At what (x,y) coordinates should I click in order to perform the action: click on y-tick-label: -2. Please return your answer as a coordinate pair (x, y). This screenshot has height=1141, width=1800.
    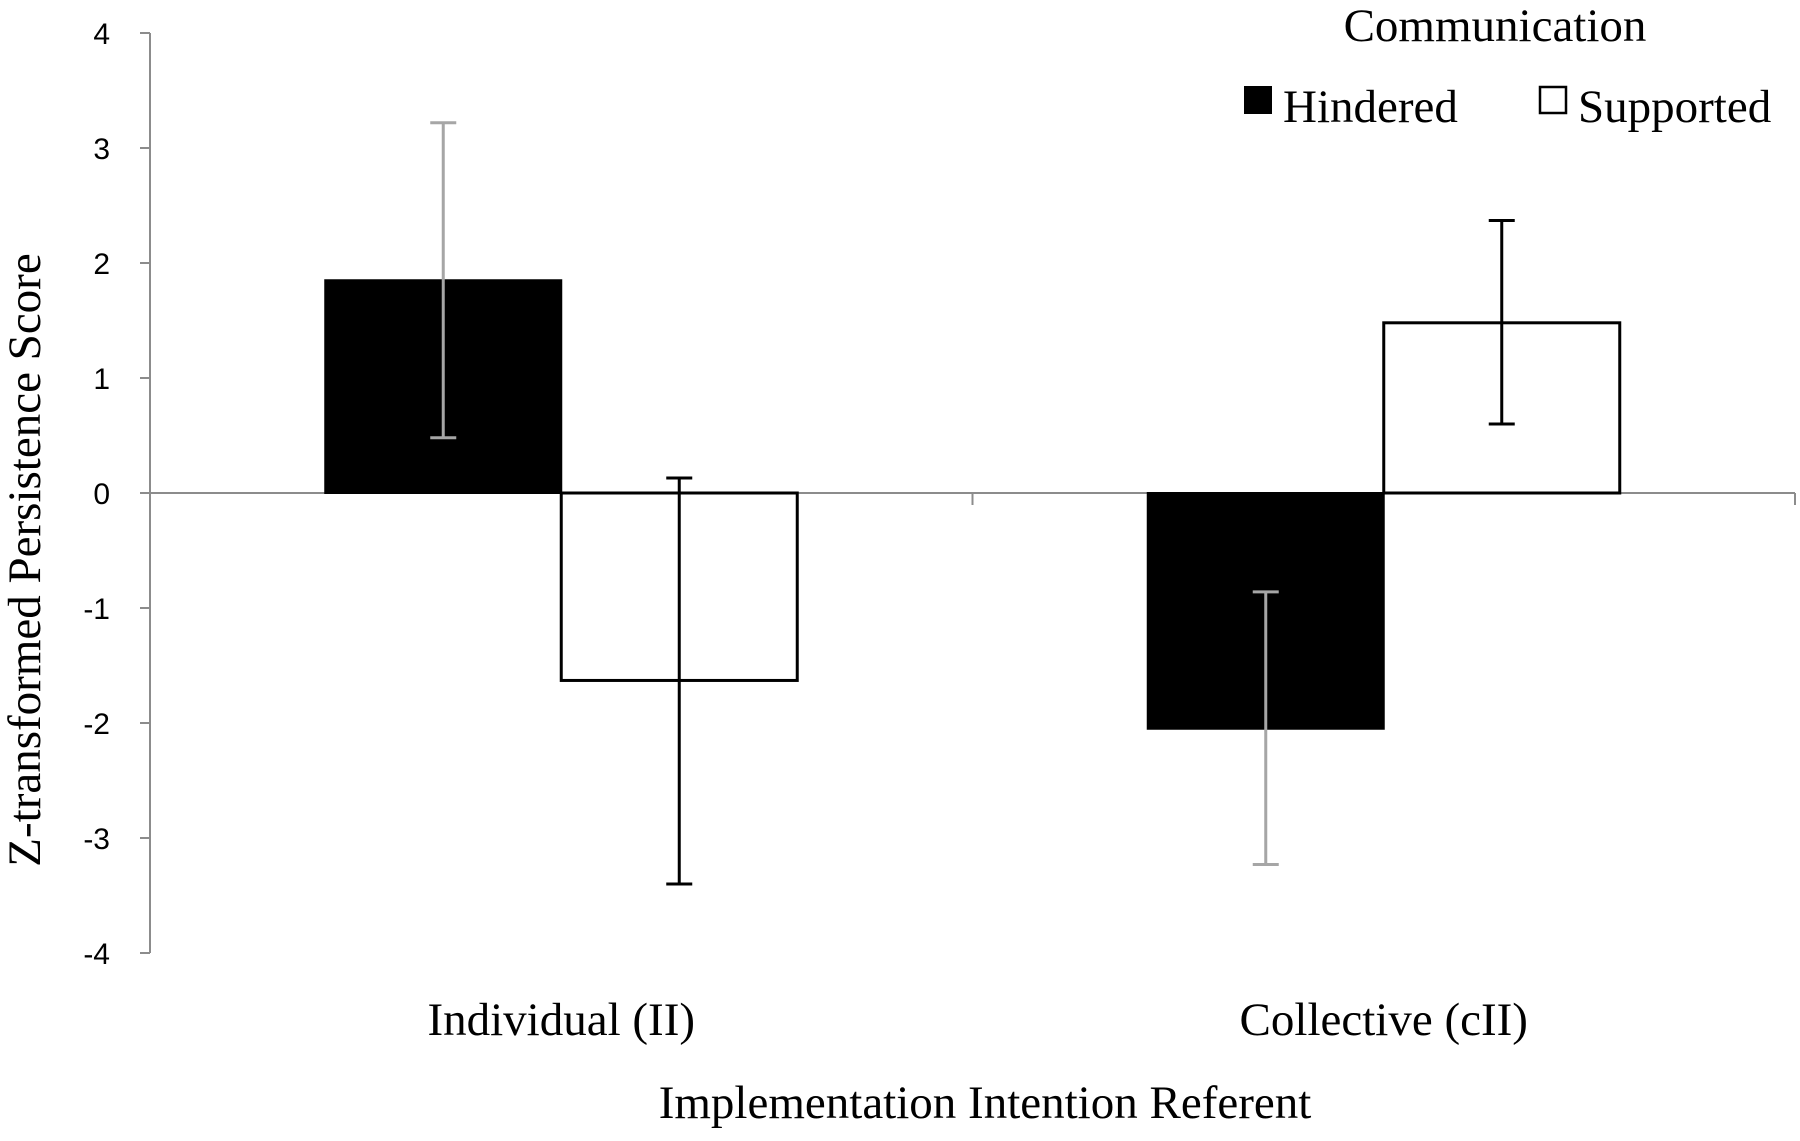
    Looking at the image, I should click on (96, 724).